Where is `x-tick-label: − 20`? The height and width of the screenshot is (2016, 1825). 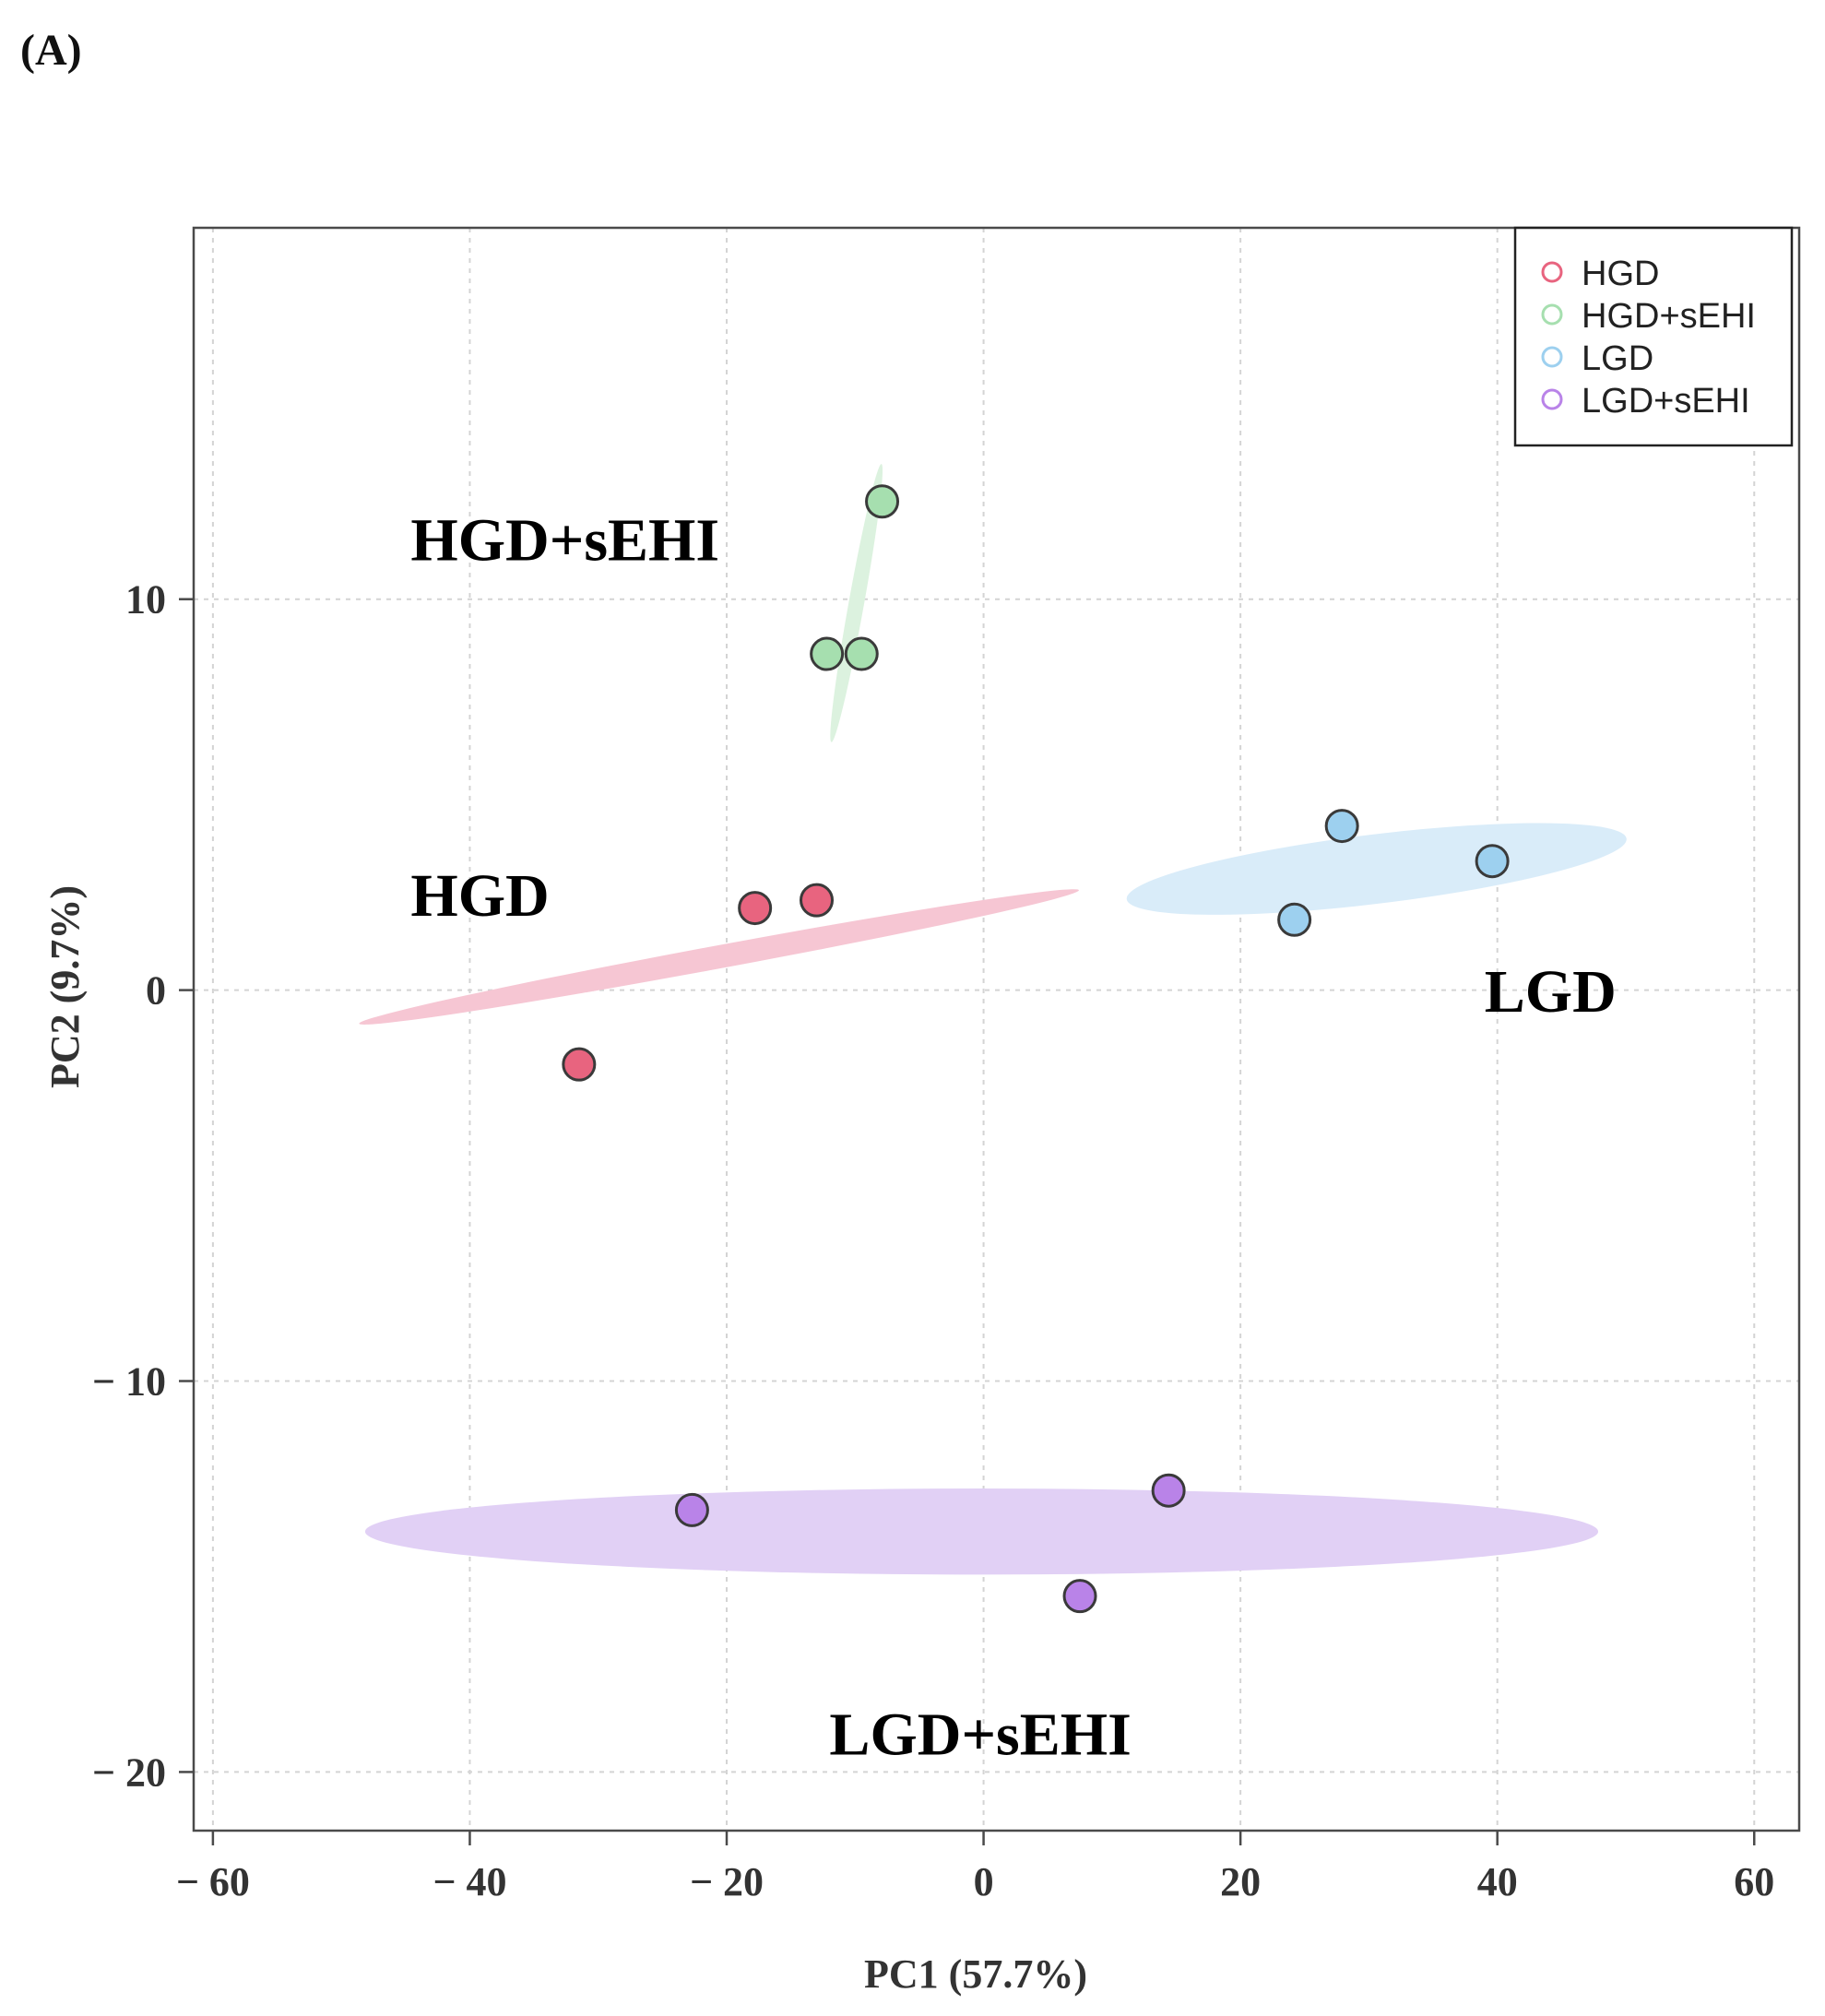
x-tick-label: − 20 is located at coordinates (727, 1881).